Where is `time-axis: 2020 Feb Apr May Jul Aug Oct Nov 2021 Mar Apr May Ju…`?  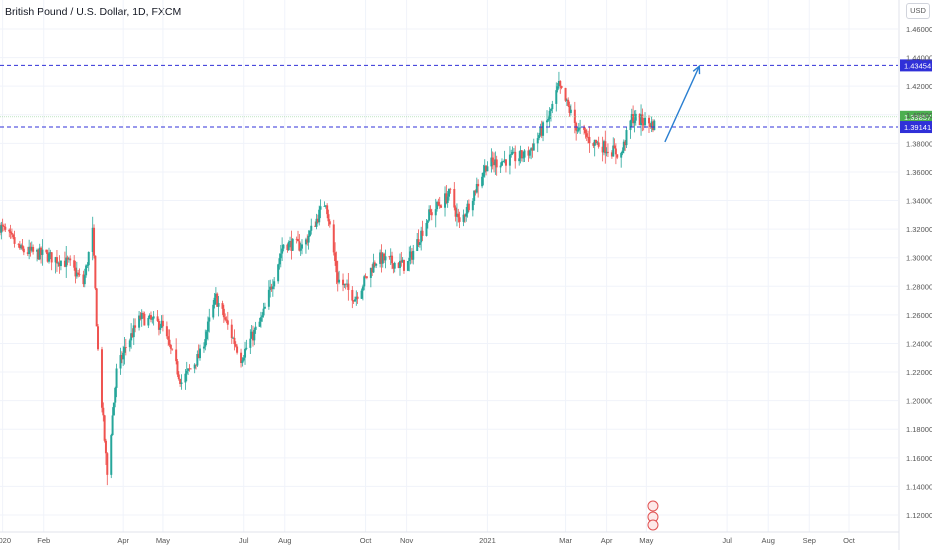 time-axis: 2020 Feb Apr May Jul Aug Oct Nov 2021 Mar Apr May Ju… is located at coordinates (449, 538).